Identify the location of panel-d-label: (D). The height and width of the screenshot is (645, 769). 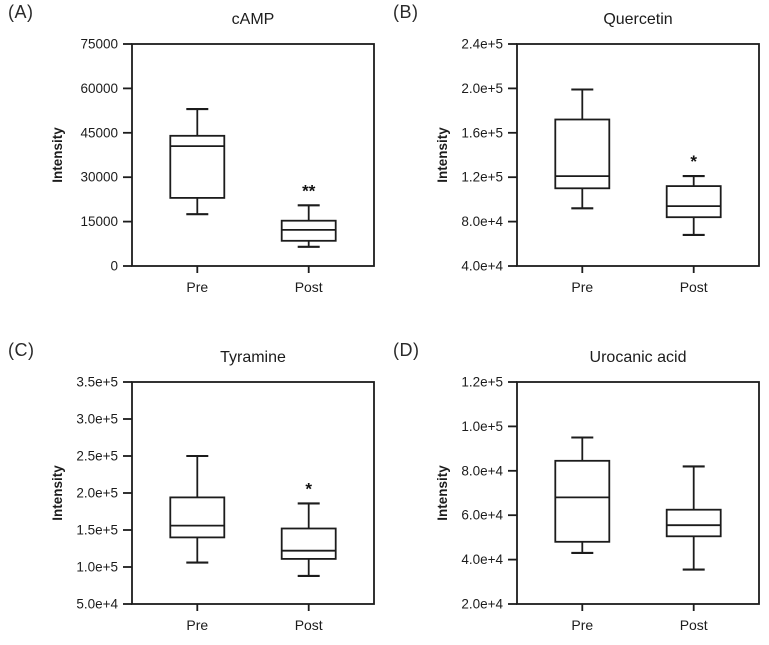
(406, 350).